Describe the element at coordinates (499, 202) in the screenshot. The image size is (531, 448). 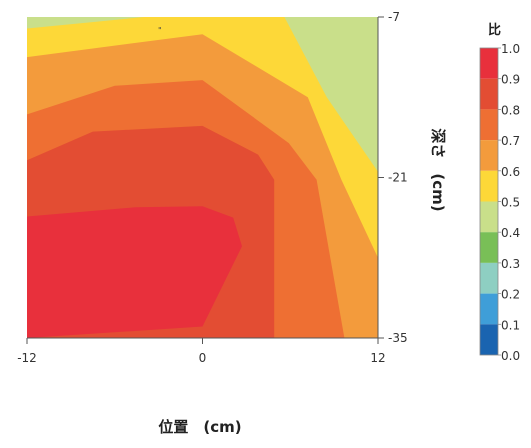
I see `colorbar: 1.0 0.9 0.8 0.7 0.6 0.5 0.4 0.3 0.2 0.1 0.0` at that location.